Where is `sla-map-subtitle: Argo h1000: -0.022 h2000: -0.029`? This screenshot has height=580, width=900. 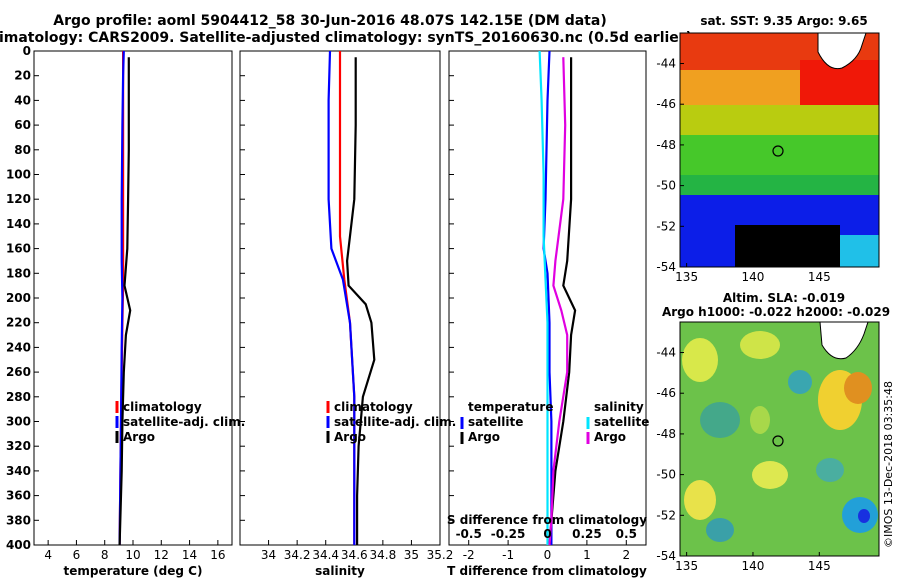 sla-map-subtitle: Argo h1000: -0.022 h2000: -0.029 is located at coordinates (776, 312).